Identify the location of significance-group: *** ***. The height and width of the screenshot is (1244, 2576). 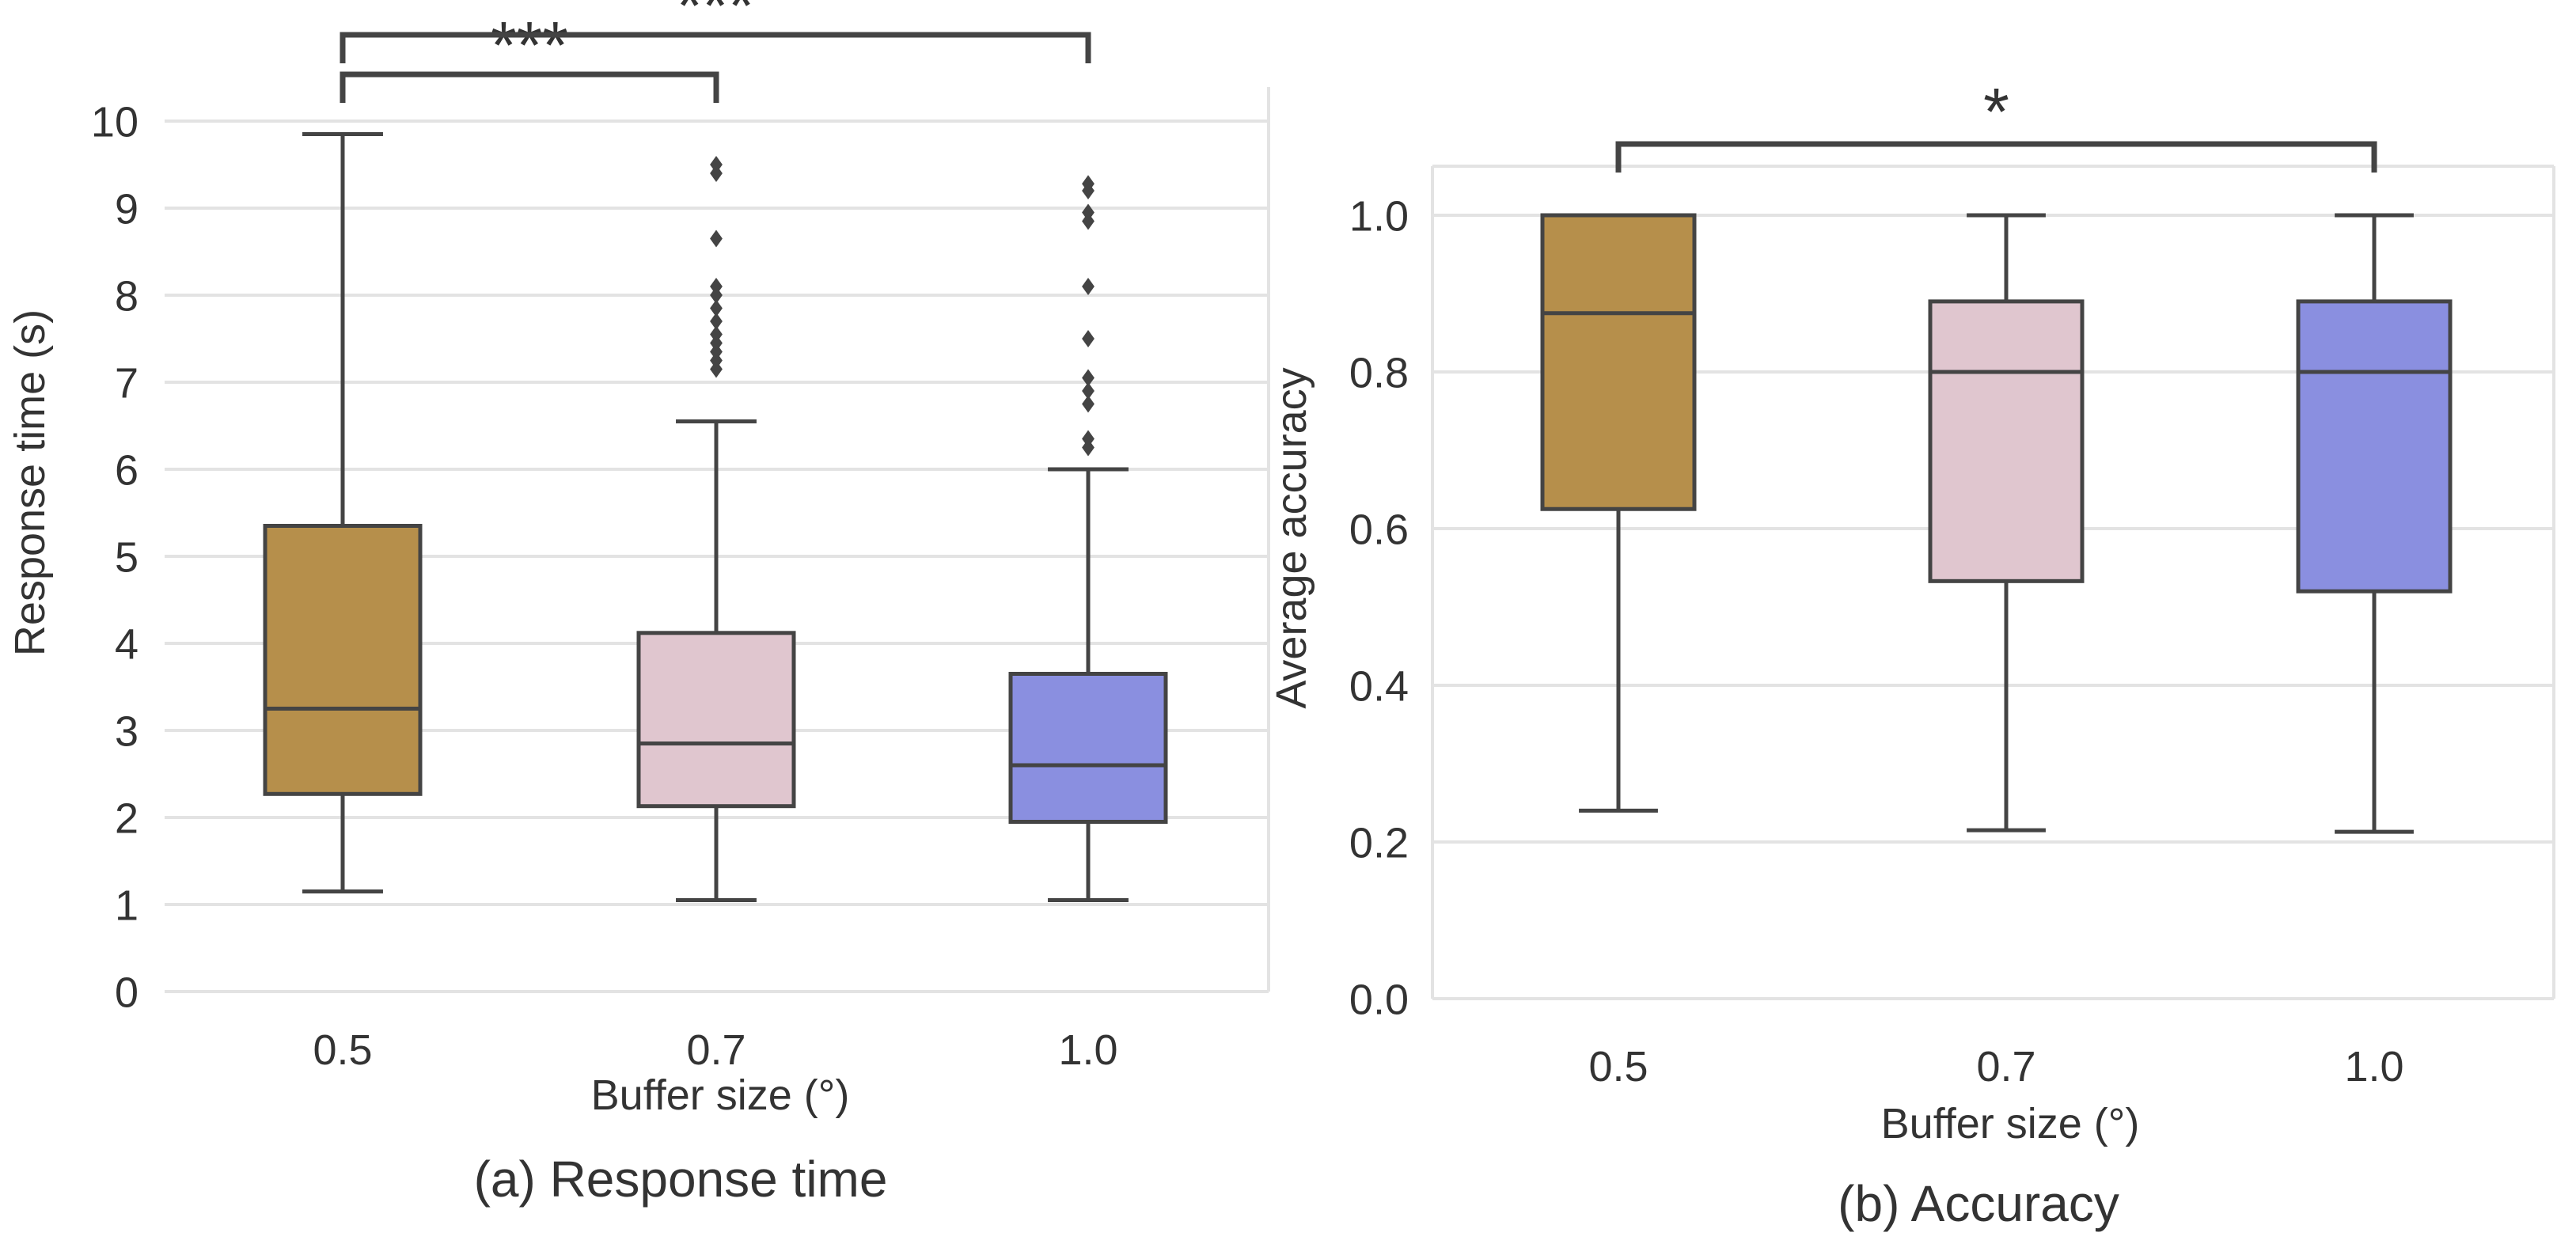
(715, 52).